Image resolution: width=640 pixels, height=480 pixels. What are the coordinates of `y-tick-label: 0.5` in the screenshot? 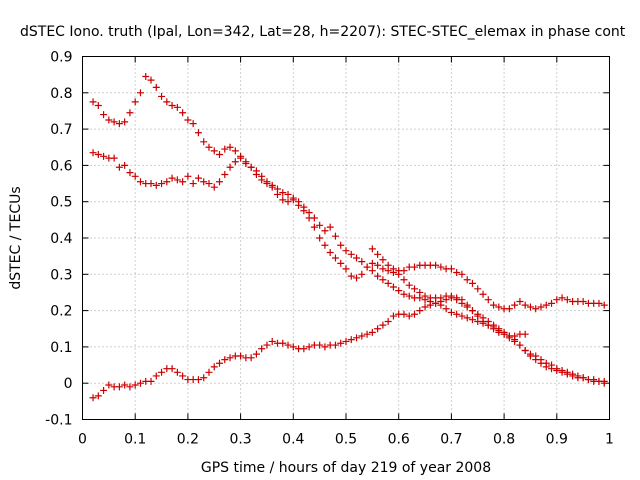 It's located at (61, 203).